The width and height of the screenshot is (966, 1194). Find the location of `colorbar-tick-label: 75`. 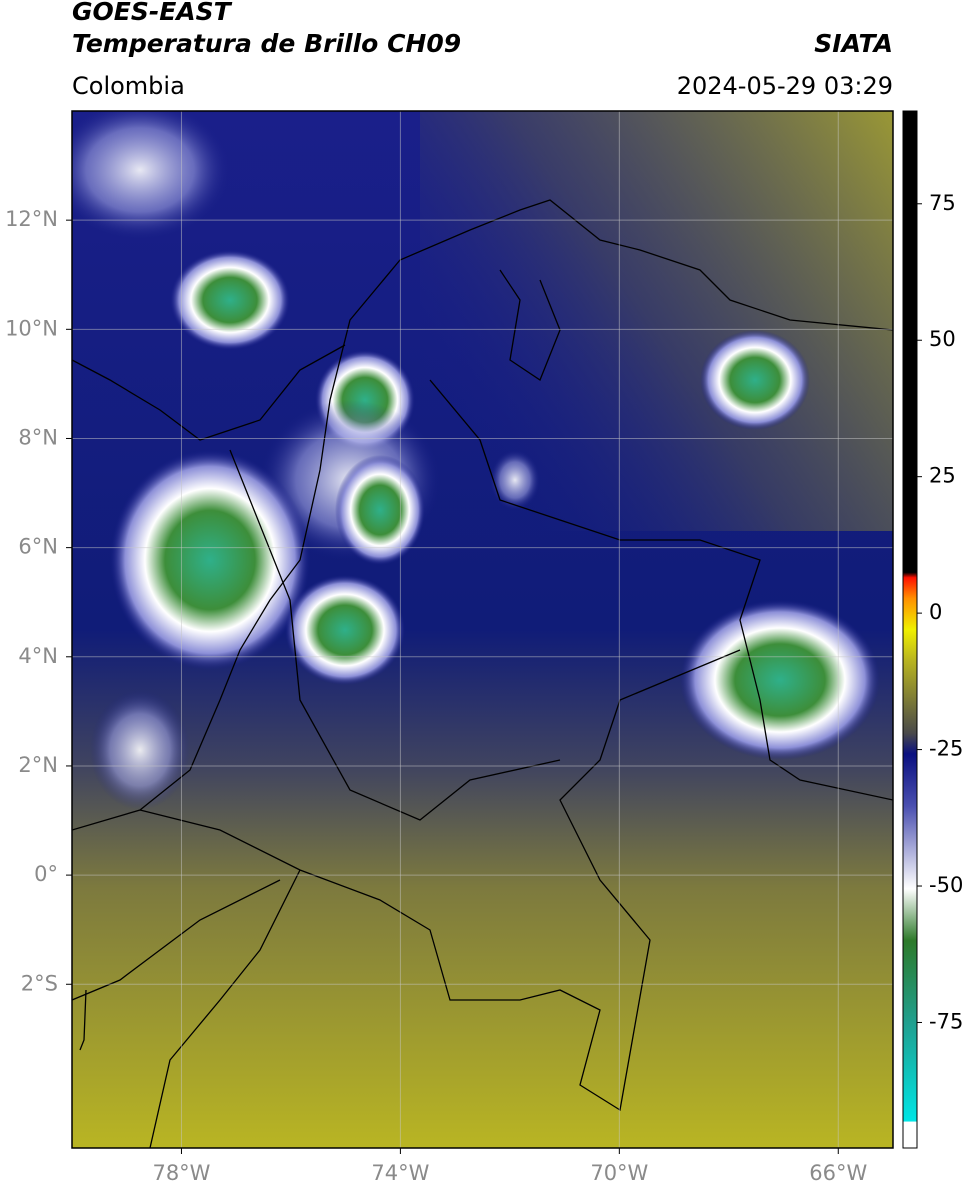

colorbar-tick-label: 75 is located at coordinates (942, 203).